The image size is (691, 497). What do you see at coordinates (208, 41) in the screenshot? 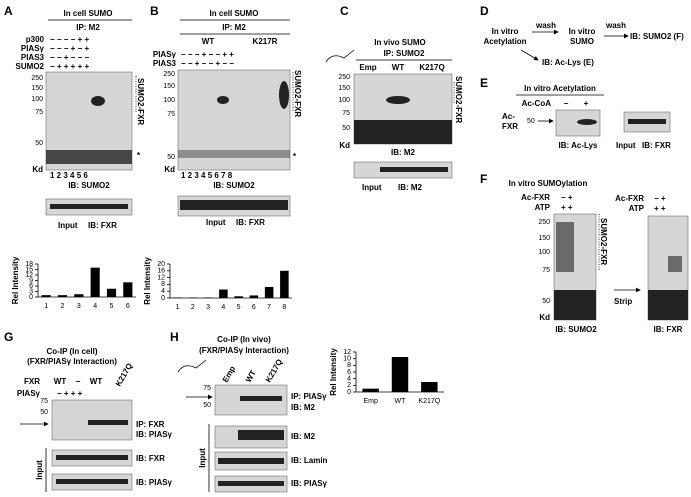
I see `group-label: WT` at bounding box center [208, 41].